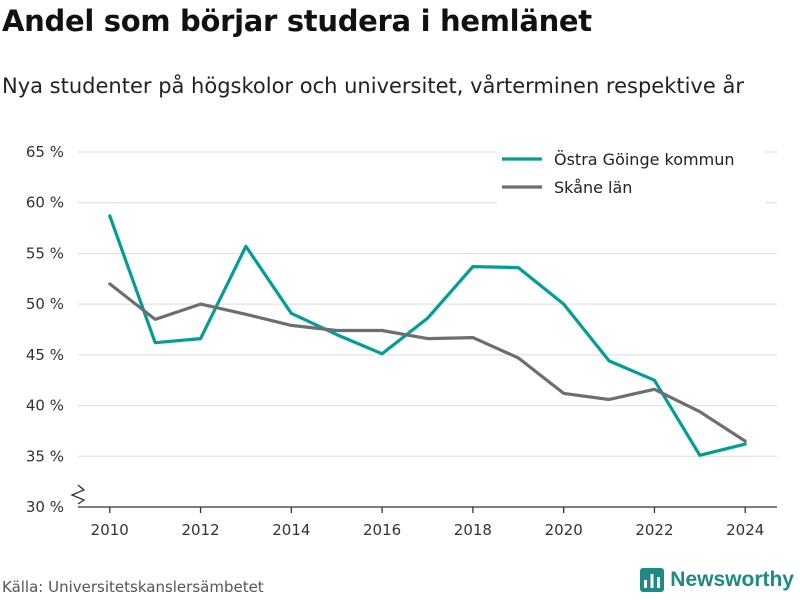  What do you see at coordinates (564, 530) in the screenshot?
I see `x-tick-label: 2020` at bounding box center [564, 530].